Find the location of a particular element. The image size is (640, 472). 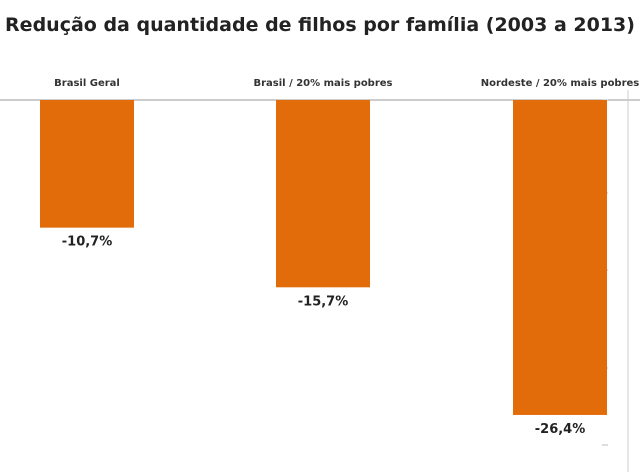

data-label-3: -26,4% is located at coordinates (560, 429).